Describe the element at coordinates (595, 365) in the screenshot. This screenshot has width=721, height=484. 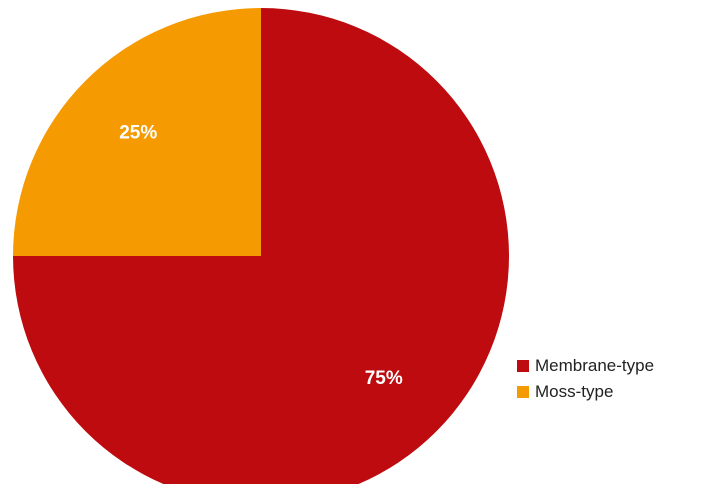
I see `legend-label-membrane-type: Membrane-type` at that location.